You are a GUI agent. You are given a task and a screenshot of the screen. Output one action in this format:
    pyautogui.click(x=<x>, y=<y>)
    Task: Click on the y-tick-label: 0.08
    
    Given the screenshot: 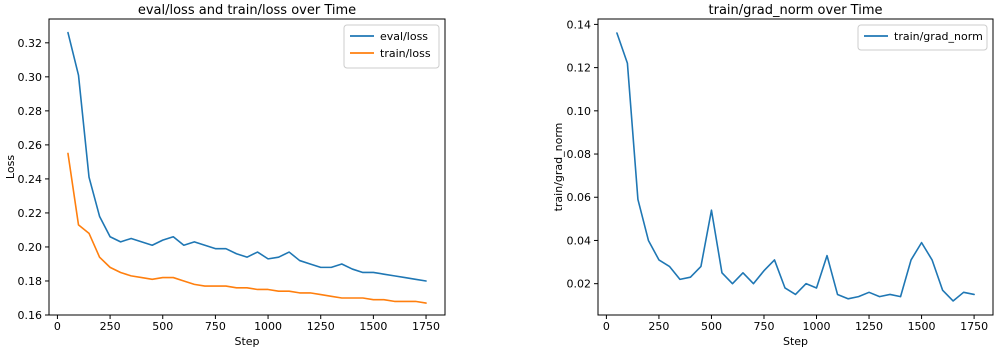 What is the action you would take?
    pyautogui.click(x=579, y=154)
    